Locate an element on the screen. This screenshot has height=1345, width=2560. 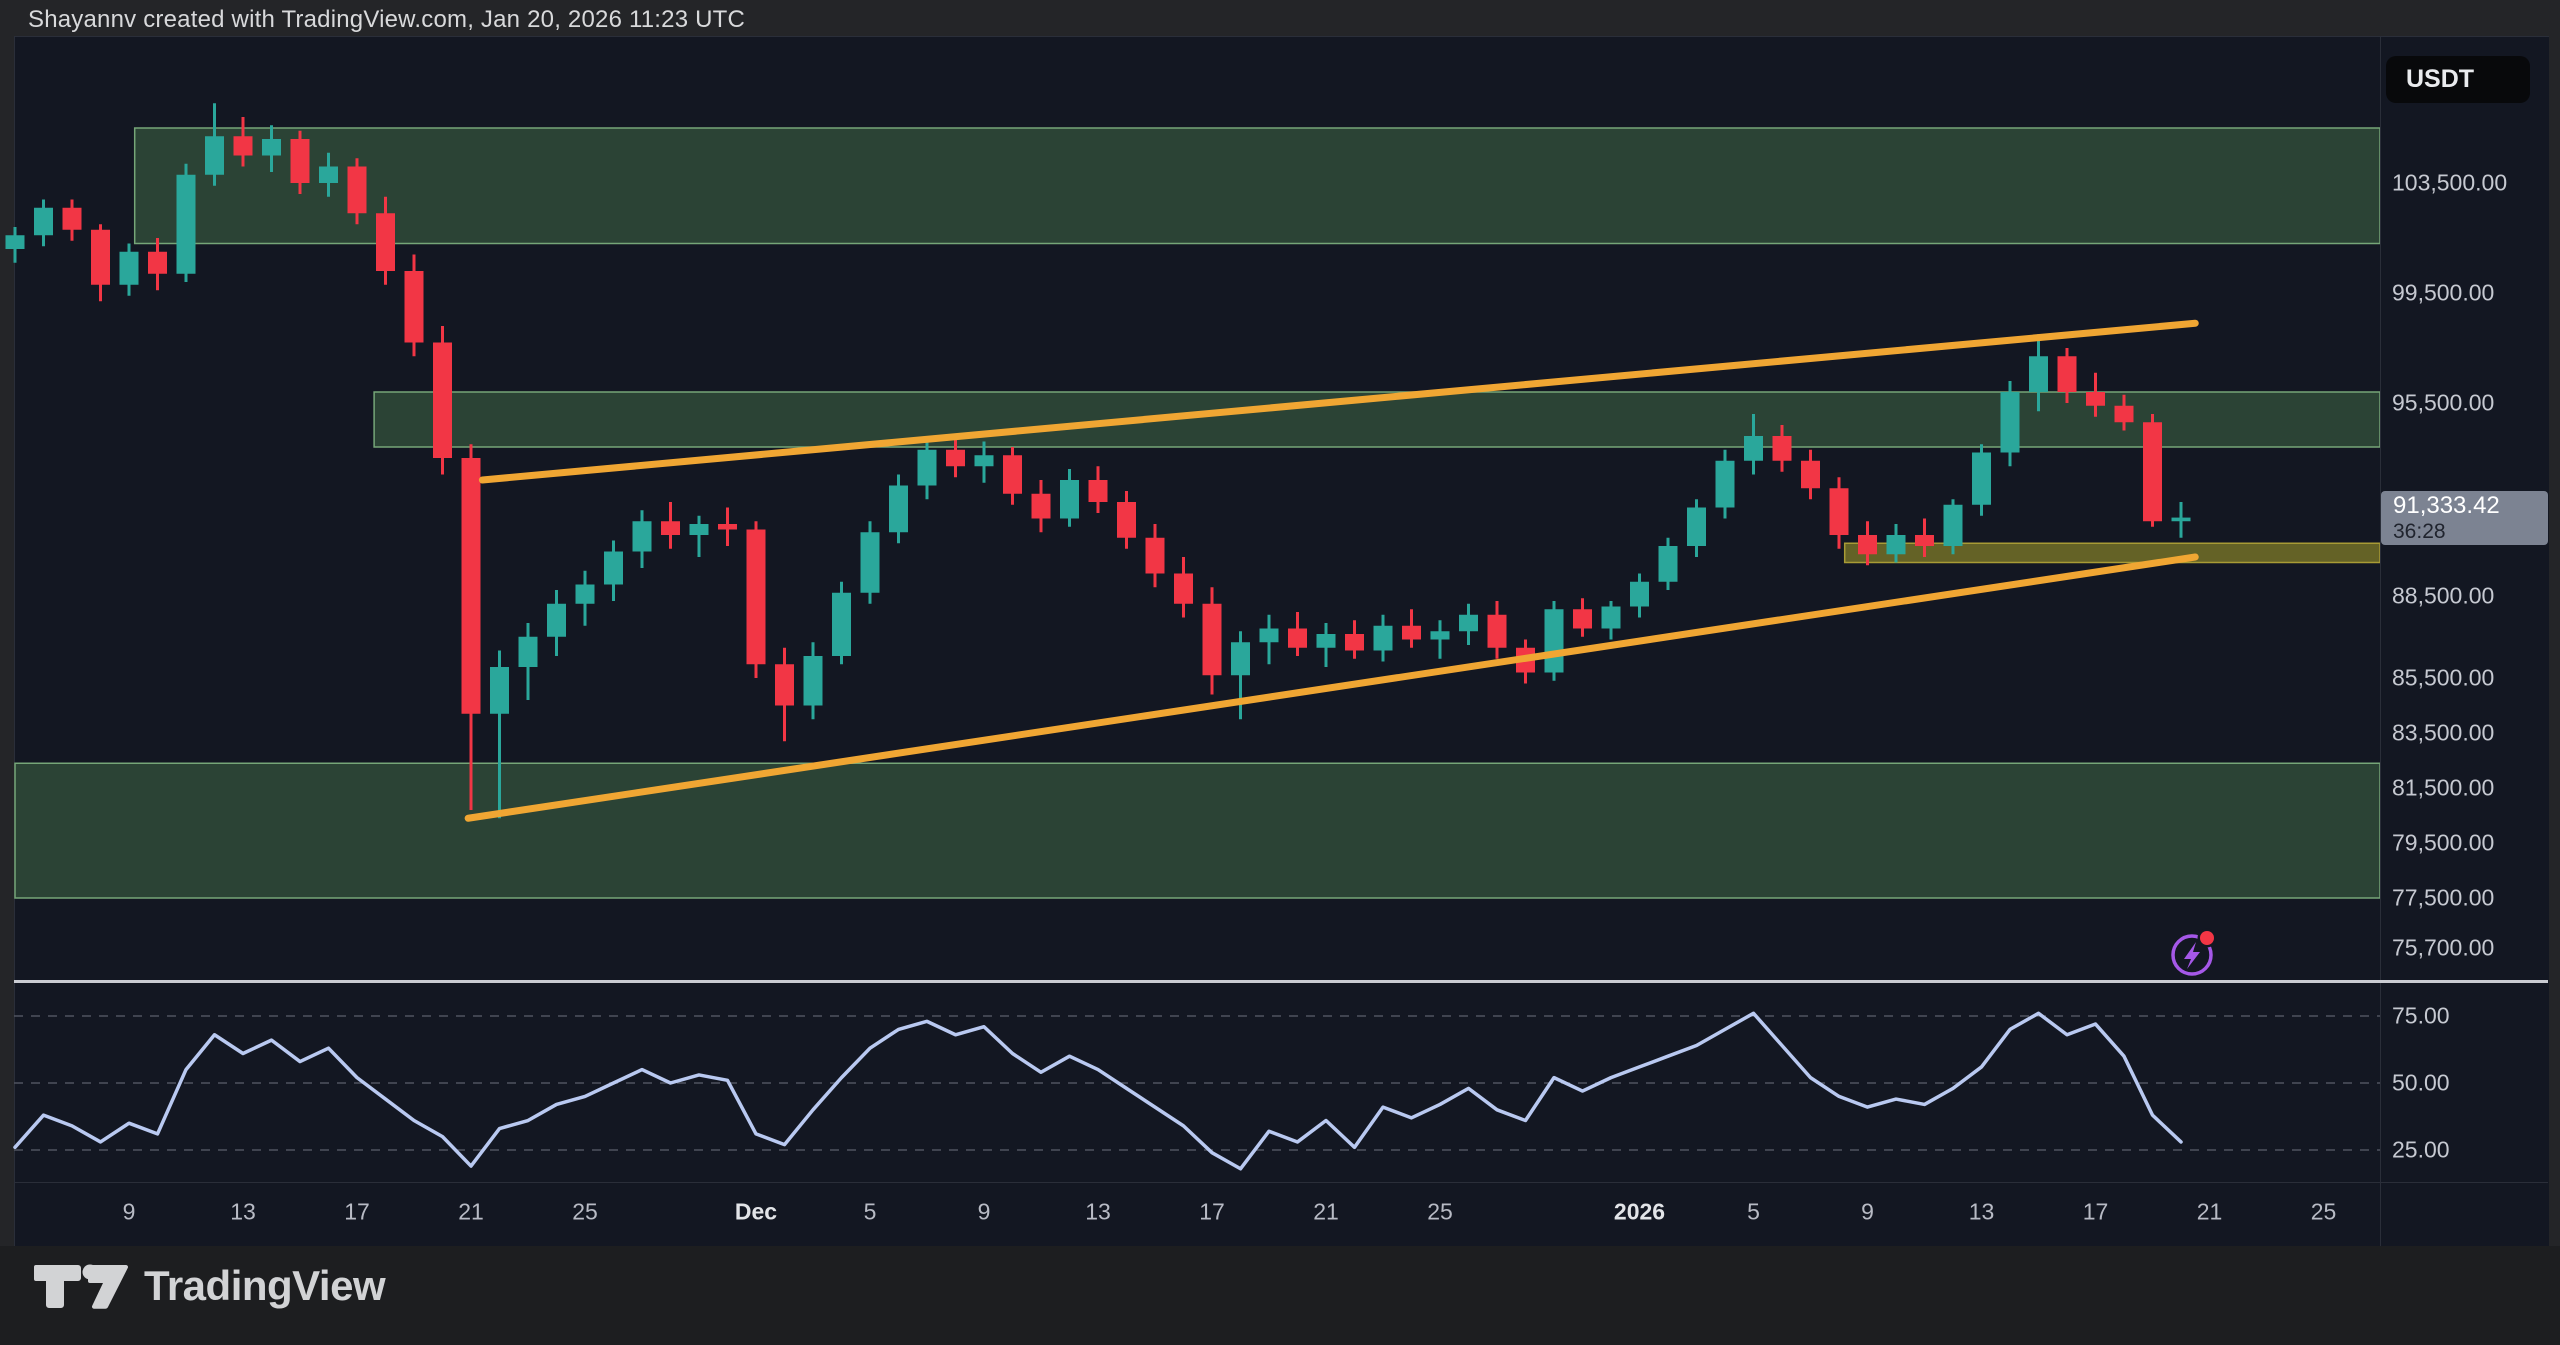
upper-resistance-zone is located at coordinates (1257, 186).